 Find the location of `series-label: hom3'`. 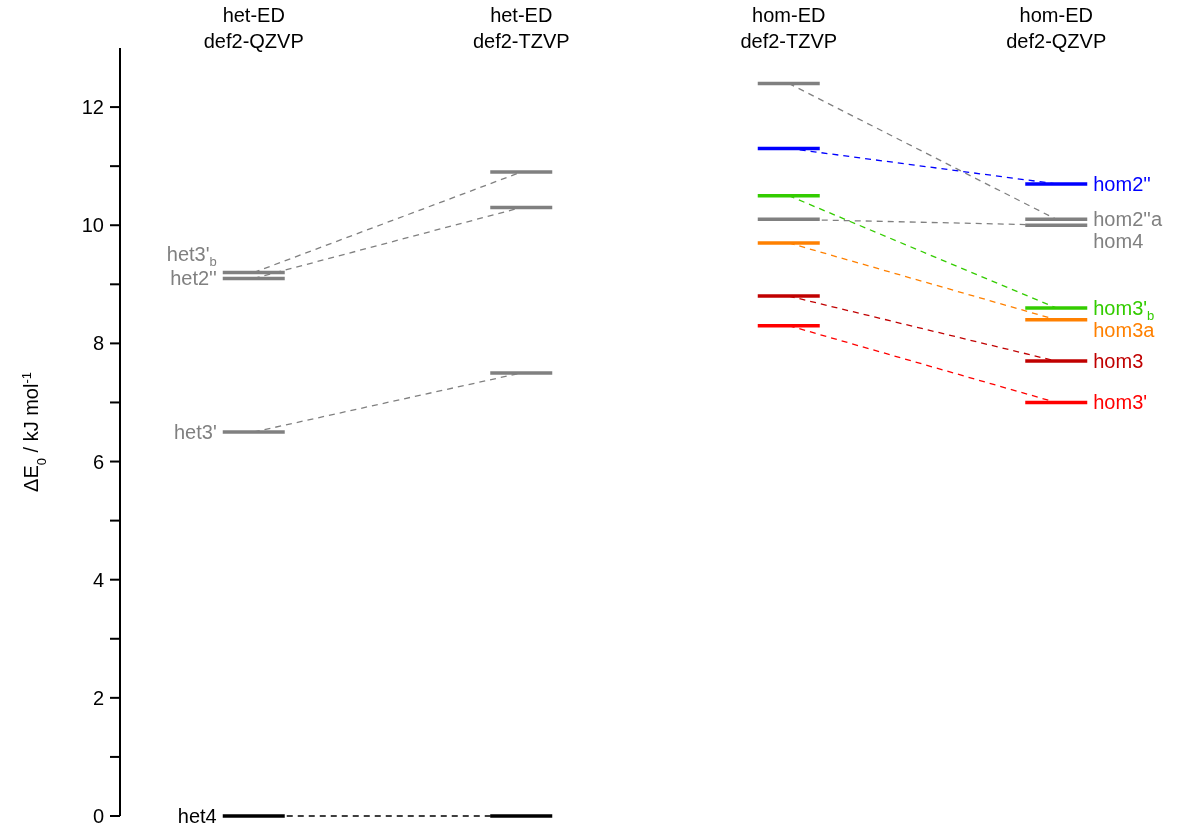

series-label: hom3' is located at coordinates (1120, 402).